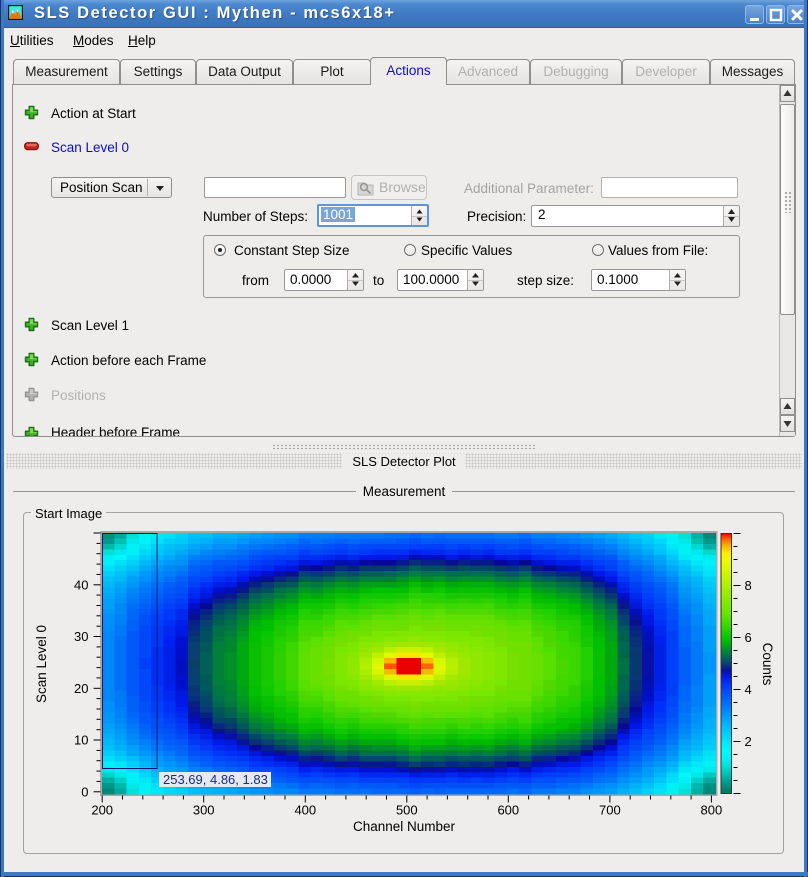 This screenshot has height=877, width=808. Describe the element at coordinates (41, 664) in the screenshot. I see `svg-text: Scan Level 0` at that location.